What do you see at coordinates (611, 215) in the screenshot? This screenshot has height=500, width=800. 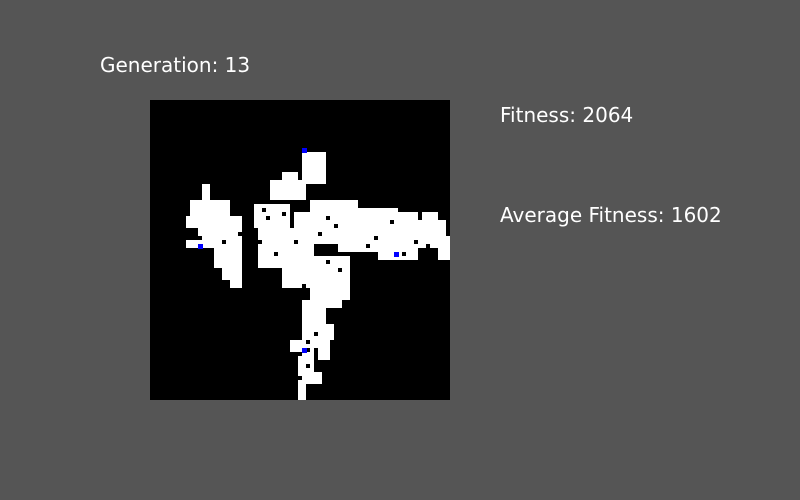 I see `average-fitness-label: Average Fitness: 1602` at bounding box center [611, 215].